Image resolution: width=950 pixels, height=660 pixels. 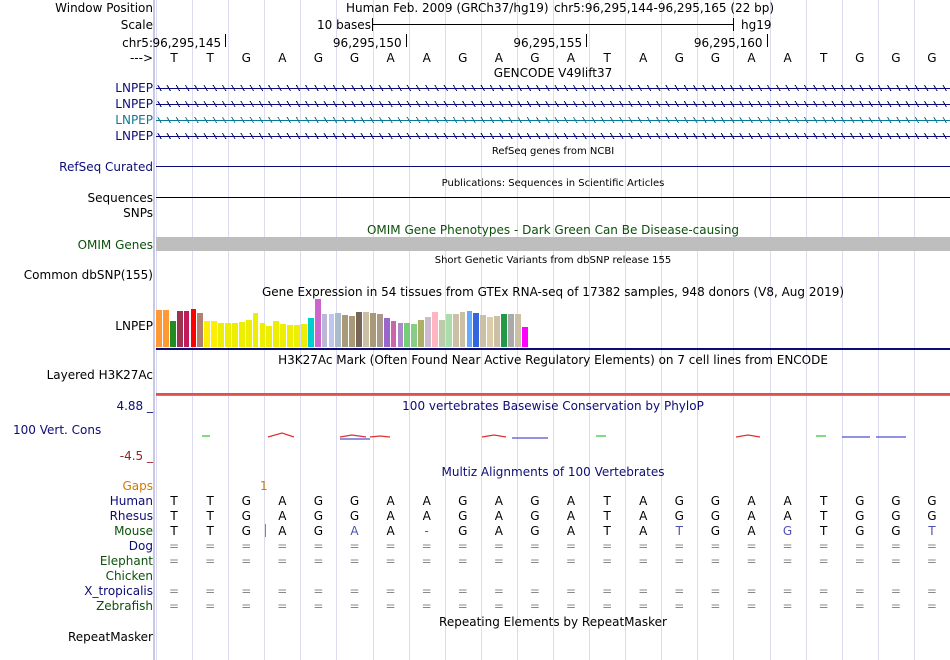 What do you see at coordinates (129, 576) in the screenshot?
I see `species-label: Chicken` at bounding box center [129, 576].